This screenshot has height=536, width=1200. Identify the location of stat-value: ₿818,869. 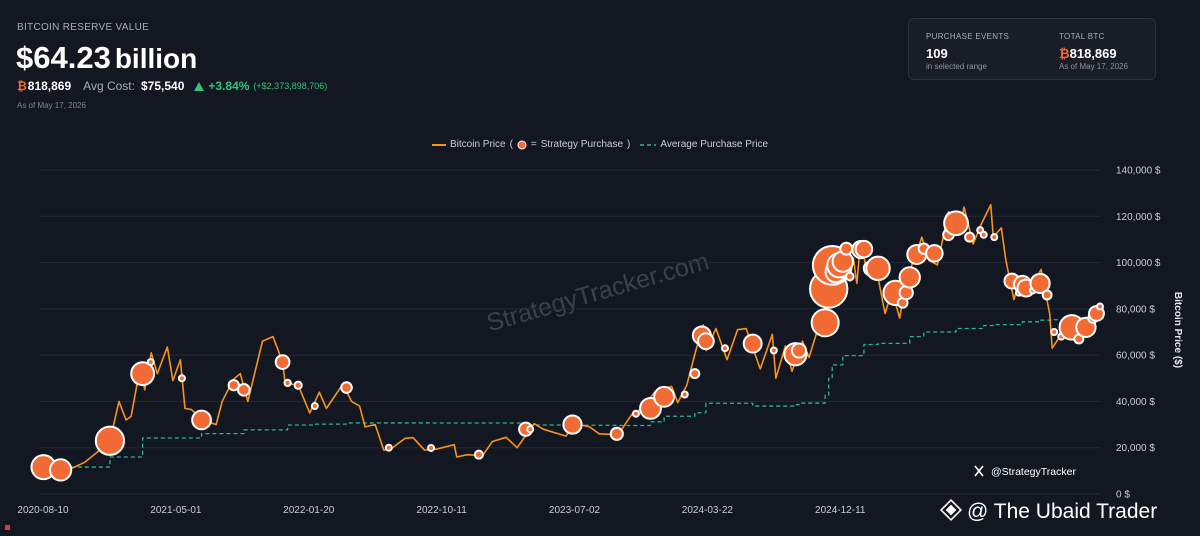
(1093, 53).